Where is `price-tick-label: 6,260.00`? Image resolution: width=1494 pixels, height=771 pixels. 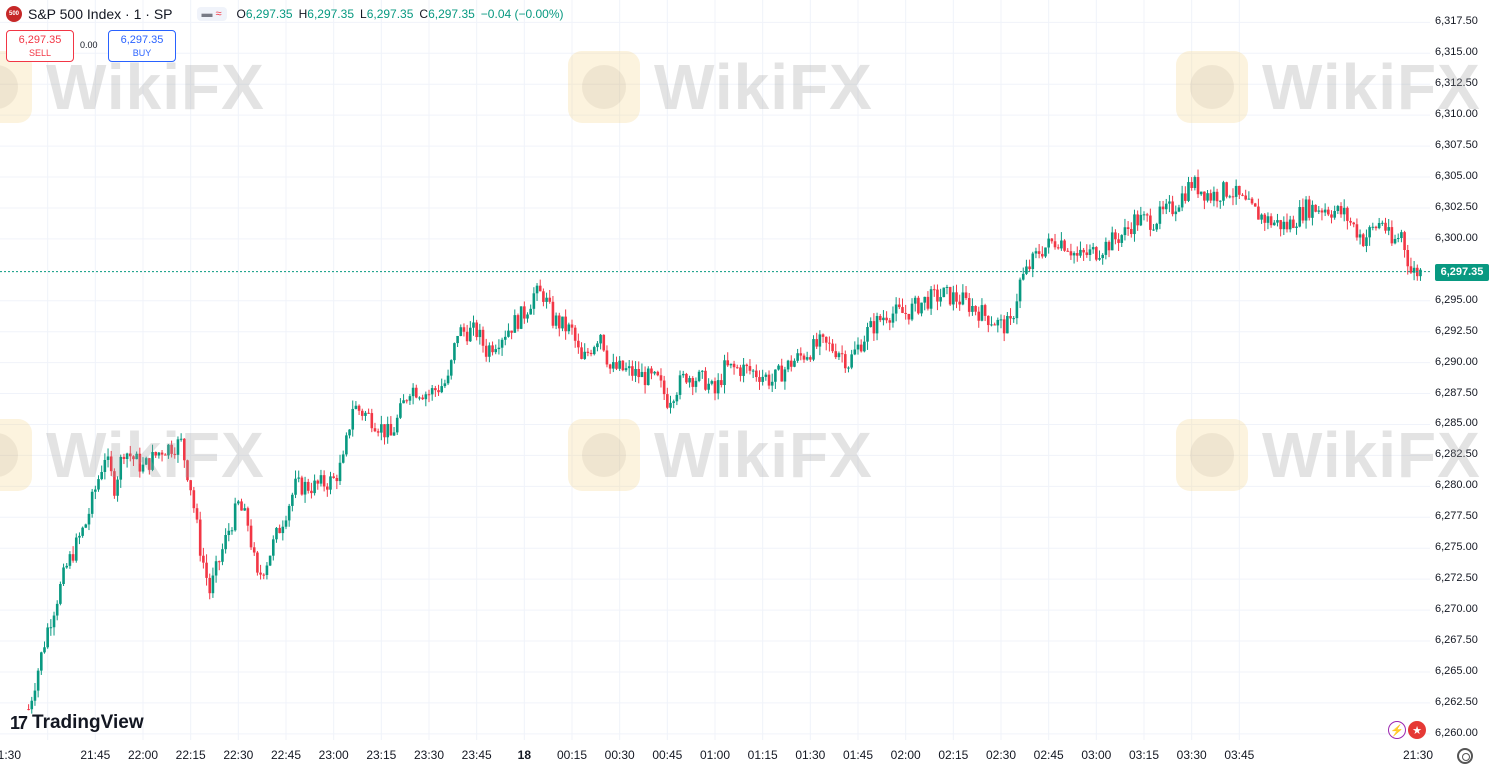
price-tick-label: 6,260.00 is located at coordinates (1456, 732).